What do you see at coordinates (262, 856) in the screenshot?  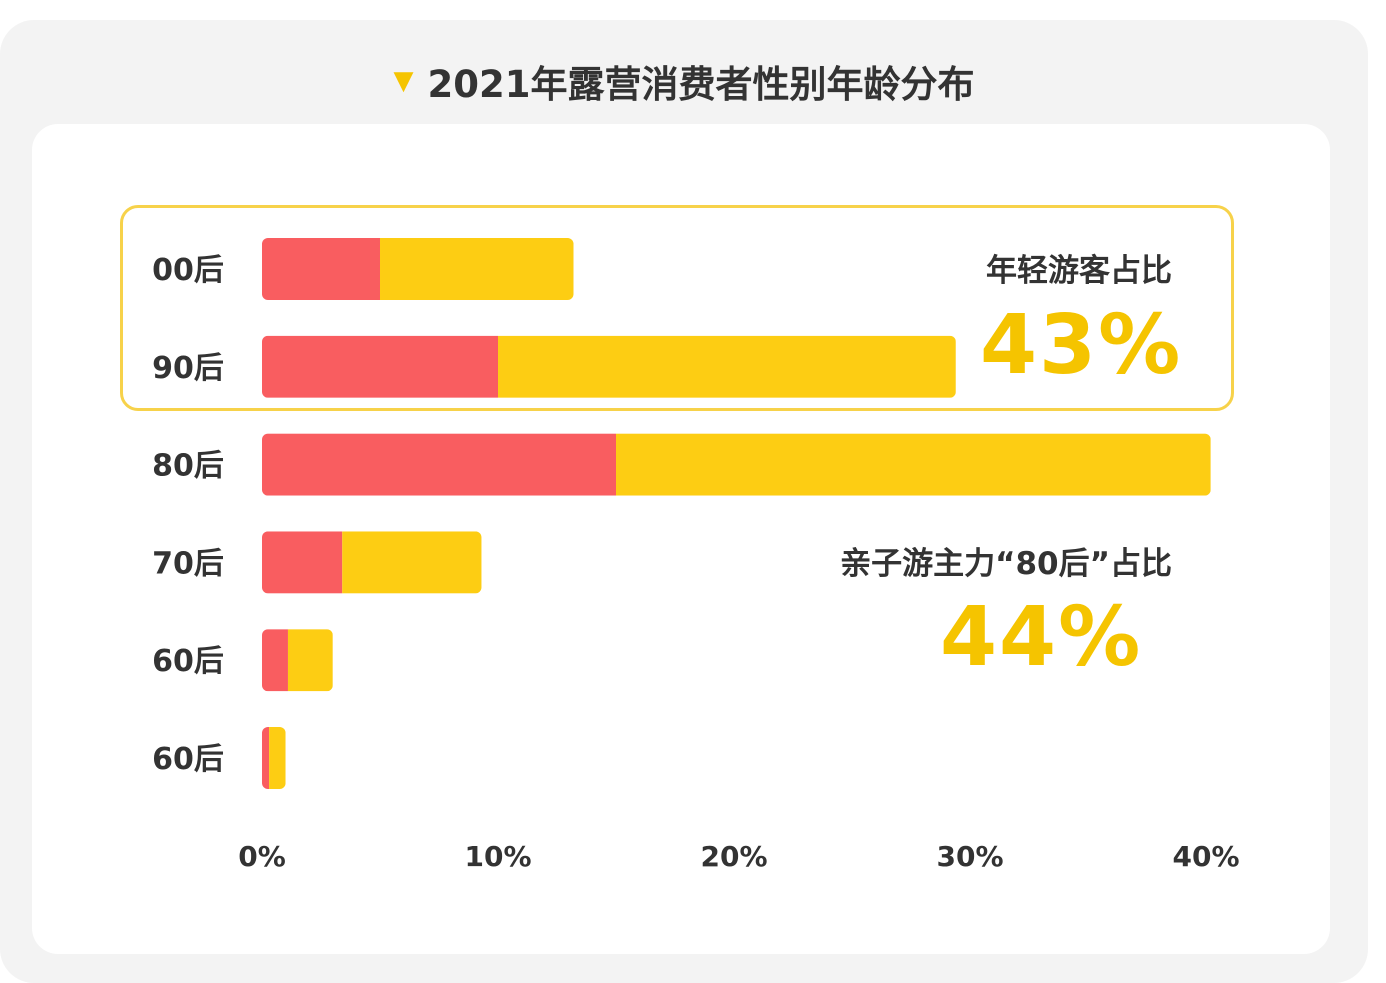 I see `x-tick-label: 0%` at bounding box center [262, 856].